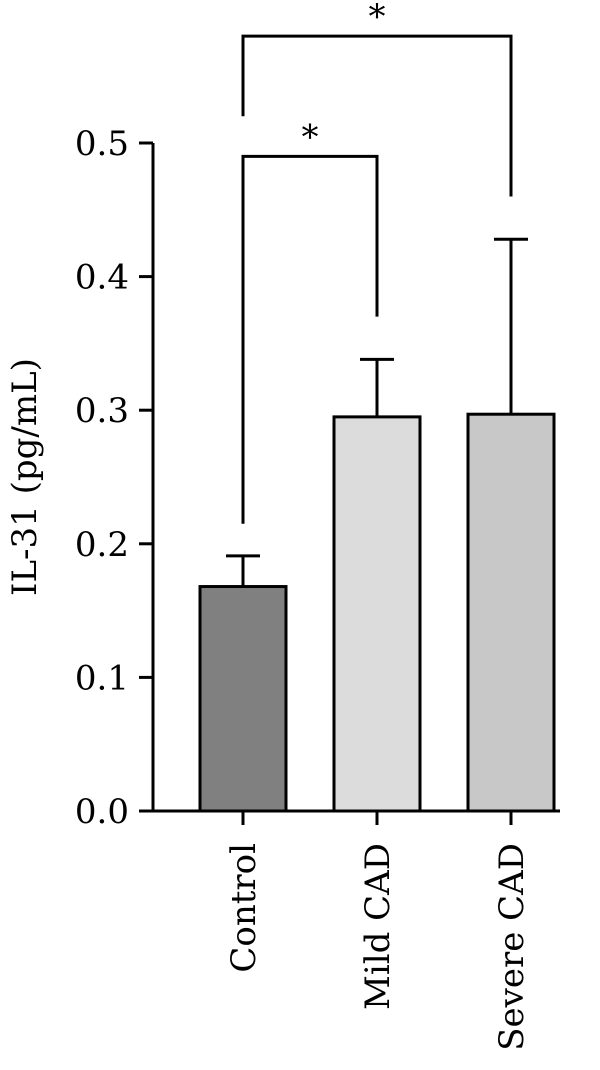  What do you see at coordinates (102, 678) in the screenshot?
I see `y-tick-label: 0.1` at bounding box center [102, 678].